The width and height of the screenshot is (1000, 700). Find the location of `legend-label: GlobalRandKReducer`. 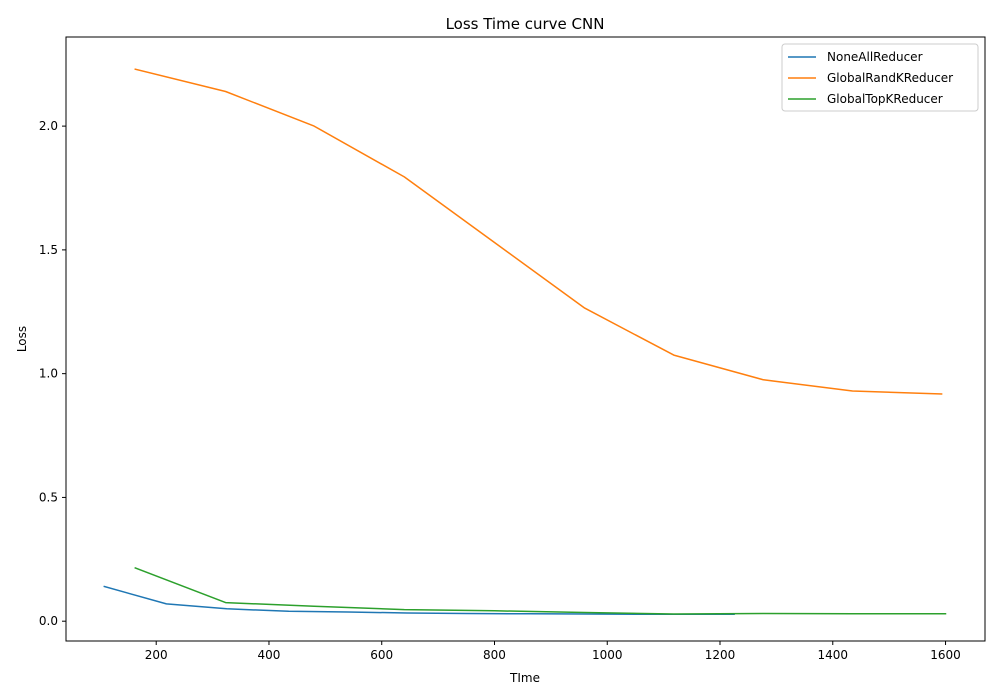

legend-label: GlobalRandKReducer is located at coordinates (890, 78).